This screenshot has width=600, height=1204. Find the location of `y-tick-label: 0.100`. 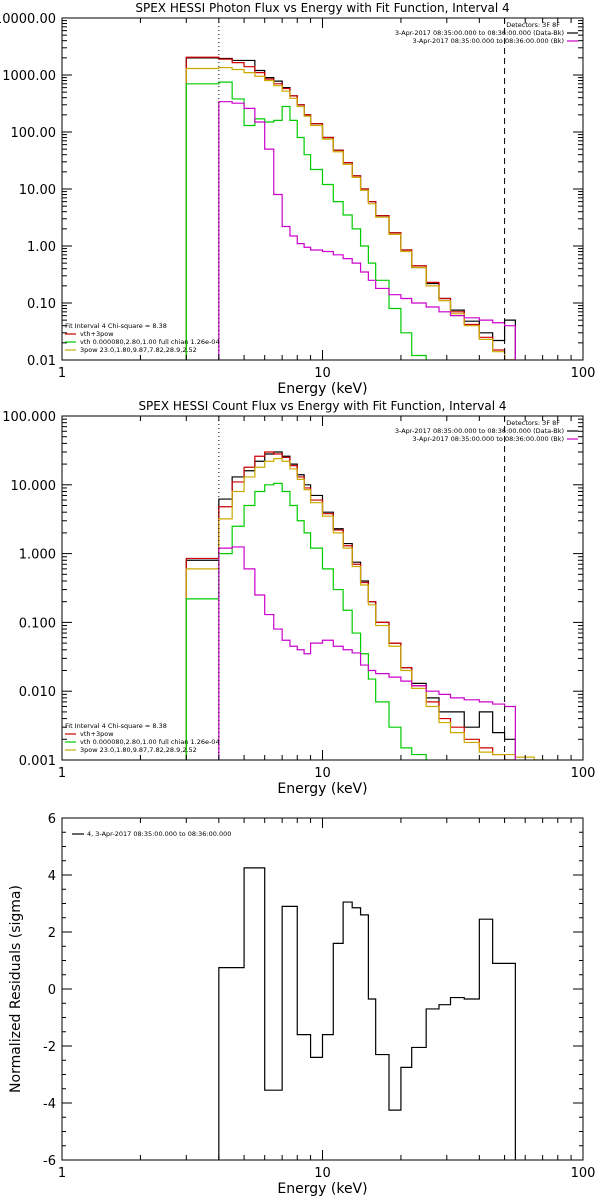

y-tick-label: 0.100 is located at coordinates (37, 623).